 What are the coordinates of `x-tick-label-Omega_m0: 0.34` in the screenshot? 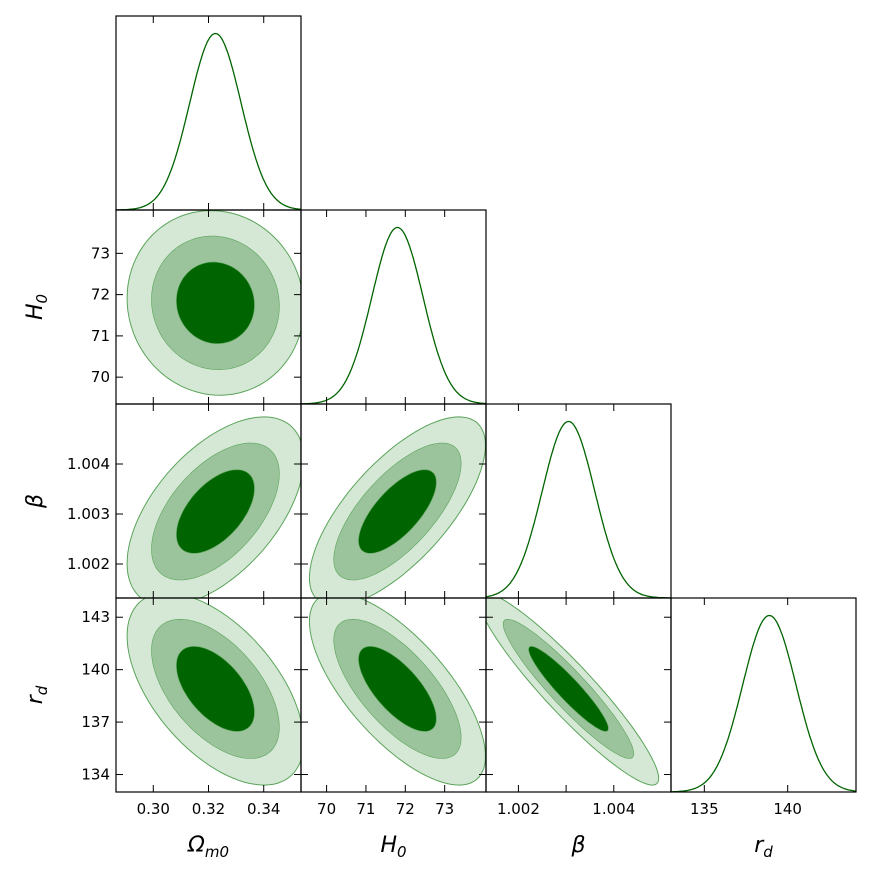 It's located at (263, 809).